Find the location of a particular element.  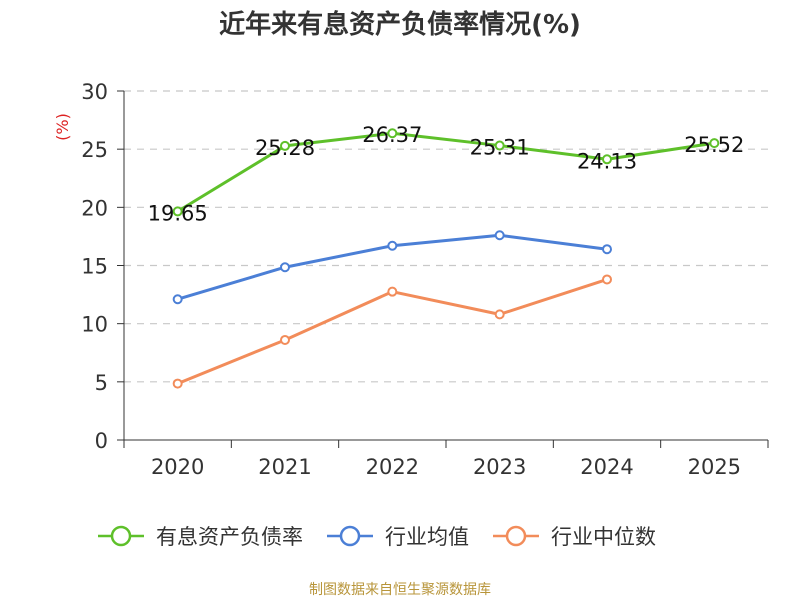

data-label: 19.65 is located at coordinates (178, 213).